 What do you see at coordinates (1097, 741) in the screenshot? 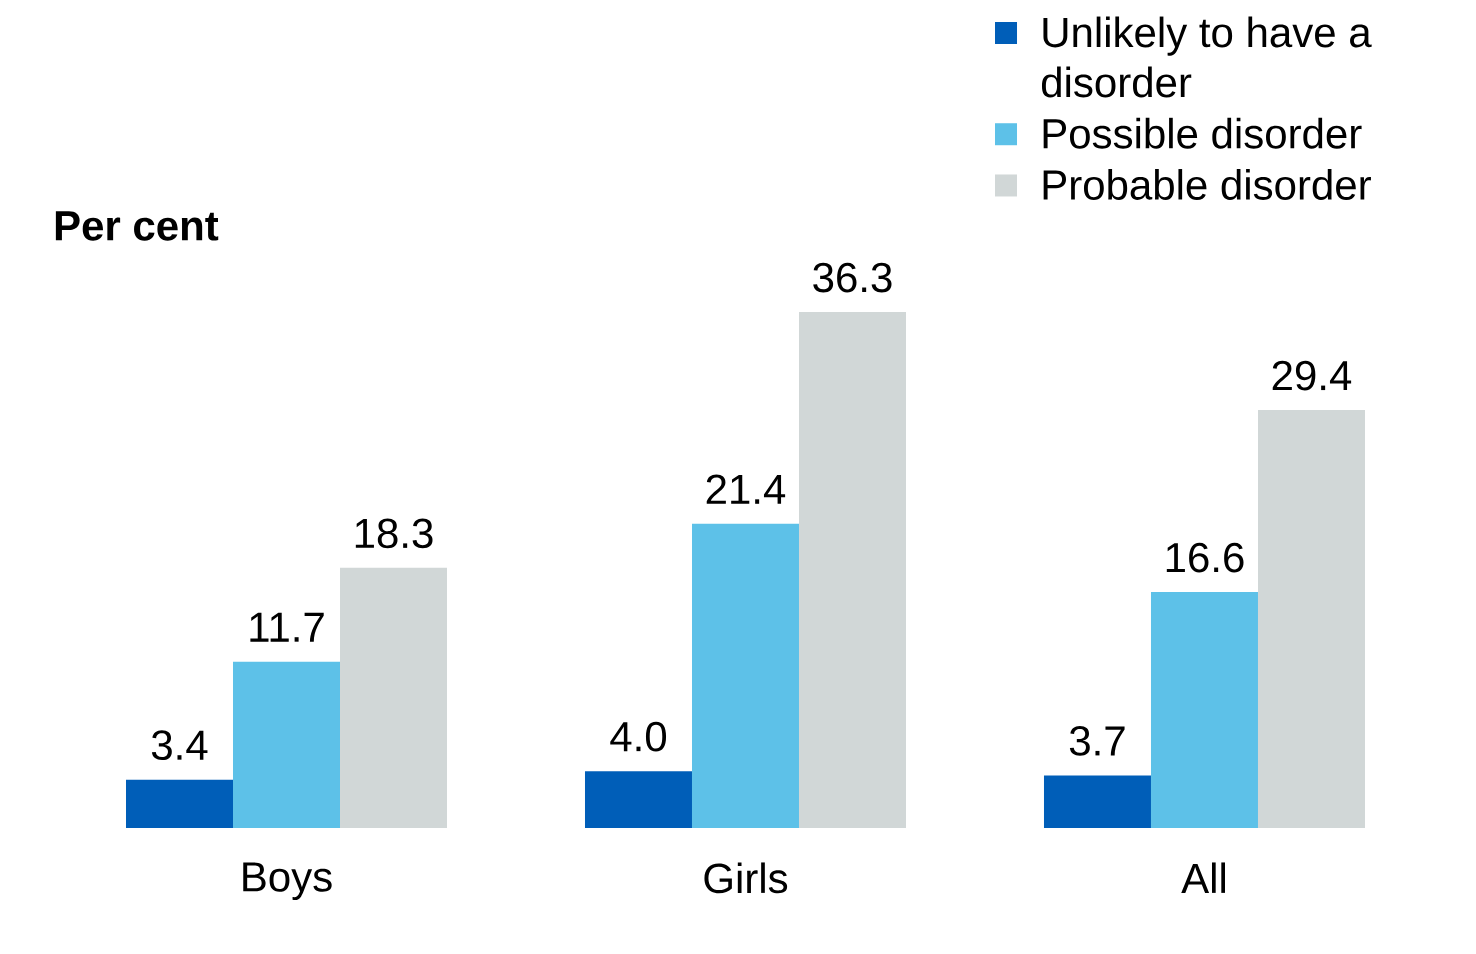
I see `data-label: 3.7` at bounding box center [1097, 741].